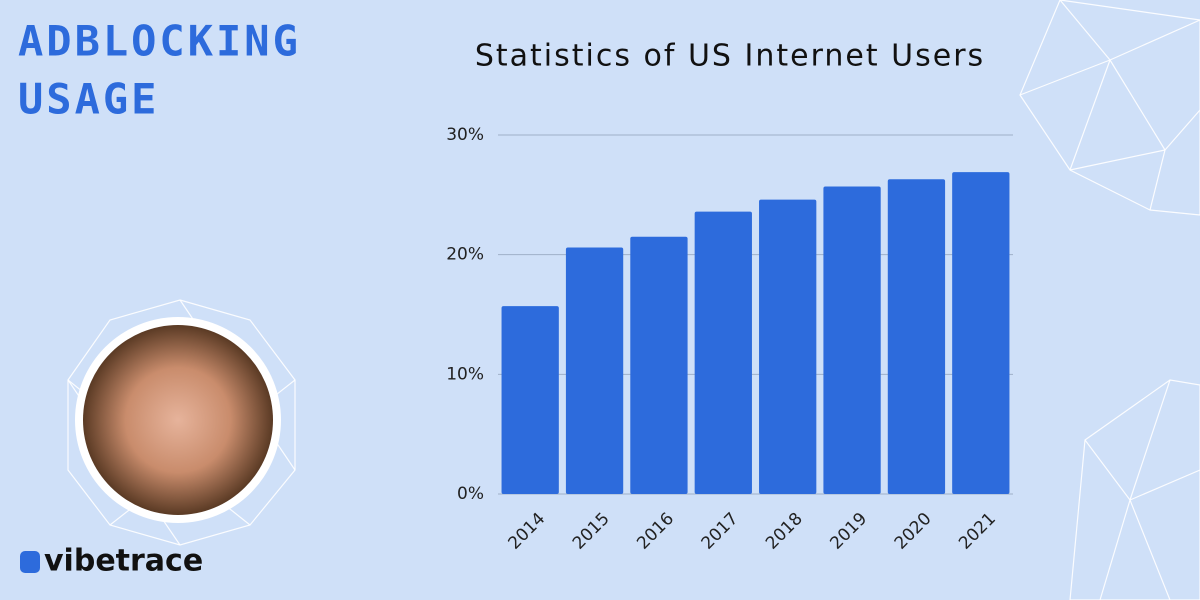 The width and height of the screenshot is (1200, 600). Describe the element at coordinates (178, 420) in the screenshot. I see `avatar` at that location.